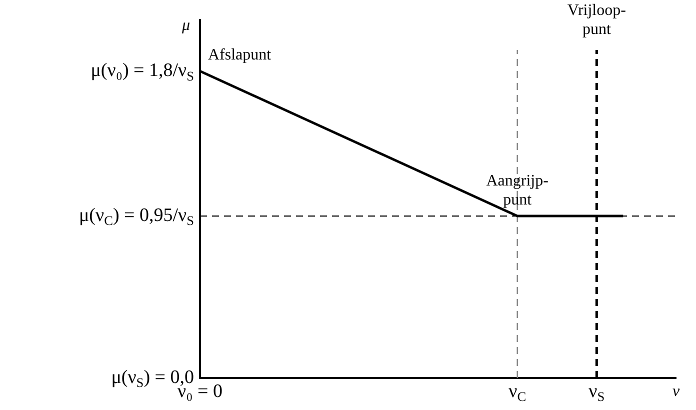 The image size is (696, 410). I want to click on annotation: Aangrijp- punt, so click(517, 190).